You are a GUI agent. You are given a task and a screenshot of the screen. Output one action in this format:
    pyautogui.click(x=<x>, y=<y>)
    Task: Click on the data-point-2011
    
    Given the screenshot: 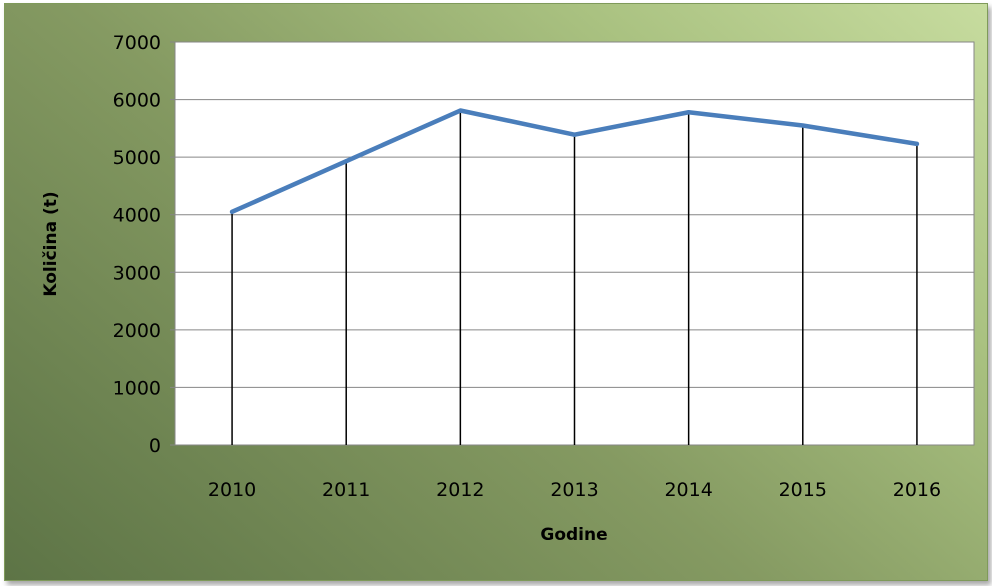 What is the action you would take?
    pyautogui.click(x=346, y=161)
    